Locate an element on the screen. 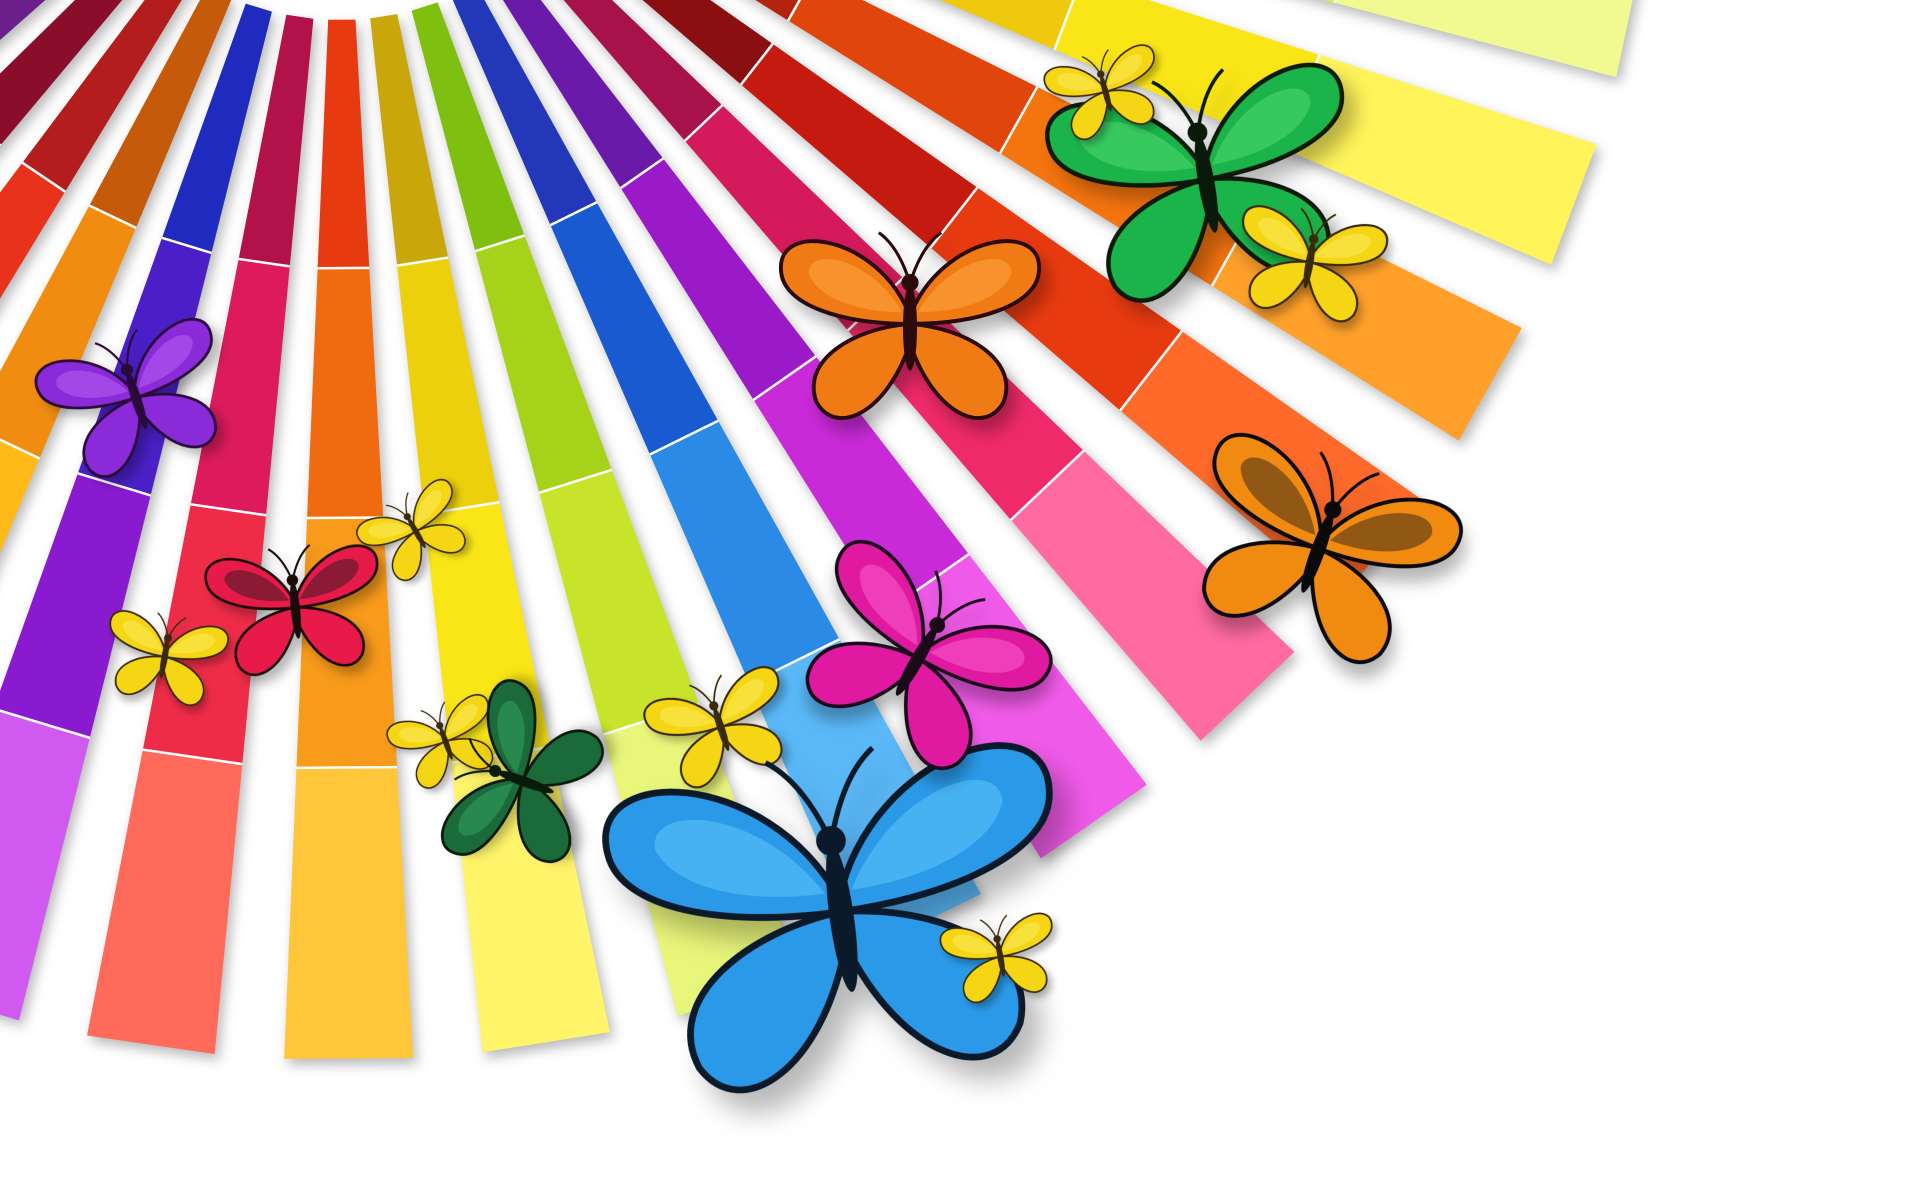 The height and width of the screenshot is (1200, 1920). butterfly-blue-morpho is located at coordinates (827, 918).